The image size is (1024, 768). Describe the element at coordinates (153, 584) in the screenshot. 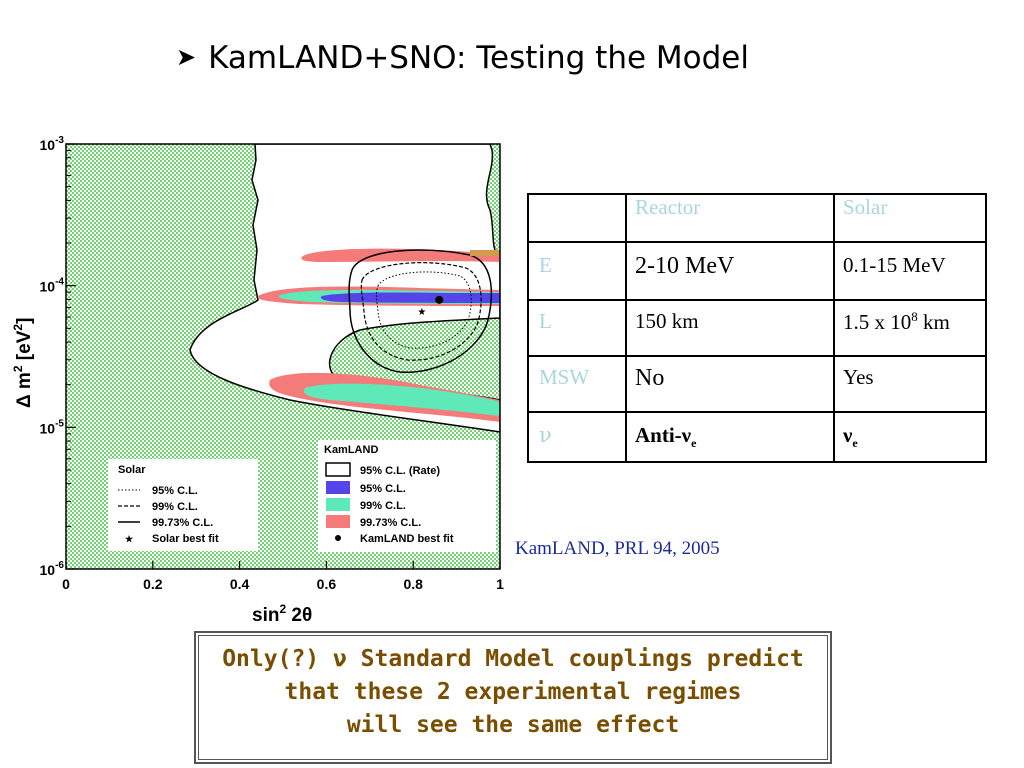

I see `x-tick-label: 0.2` at that location.